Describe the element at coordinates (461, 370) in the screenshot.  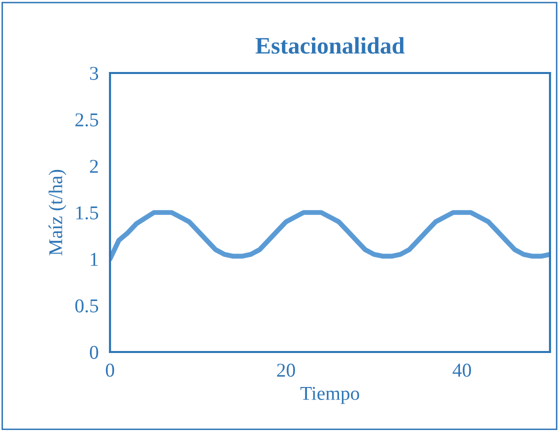
I see `x-tick-label: 40` at that location.